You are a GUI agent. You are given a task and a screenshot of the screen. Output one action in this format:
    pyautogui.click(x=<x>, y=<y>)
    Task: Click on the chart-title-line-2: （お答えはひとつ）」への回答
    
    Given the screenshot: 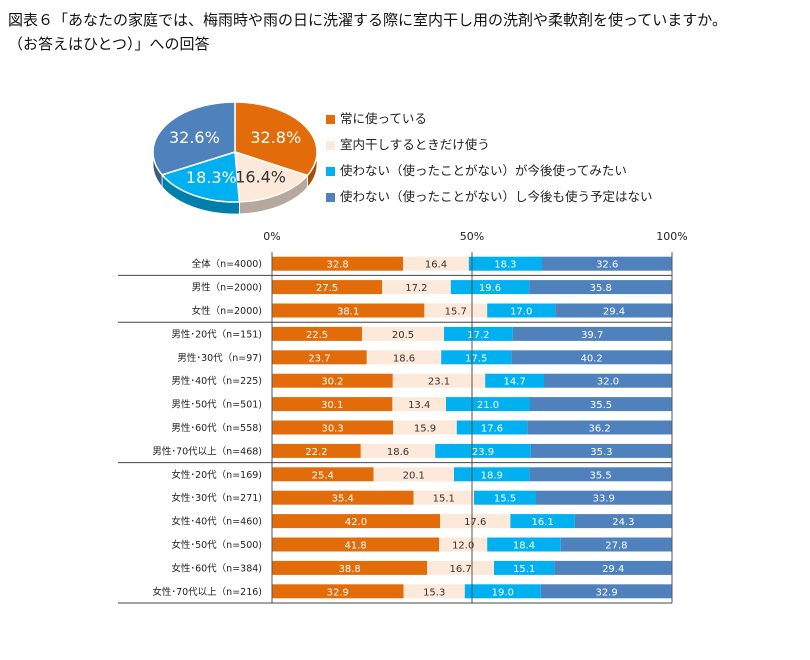 What is the action you would take?
    pyautogui.click(x=109, y=44)
    